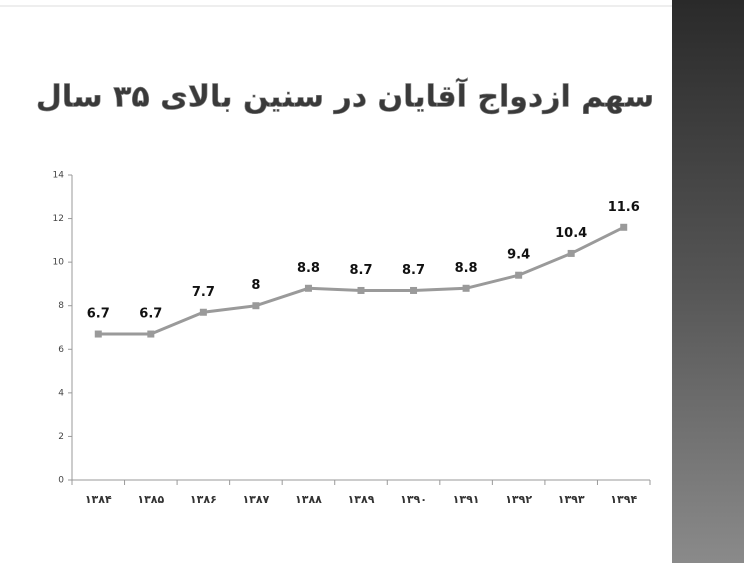 This screenshot has height=563, width=744. Describe the element at coordinates (518, 499) in the screenshot. I see `x-tick-label: ۱۳۹۲` at that location.